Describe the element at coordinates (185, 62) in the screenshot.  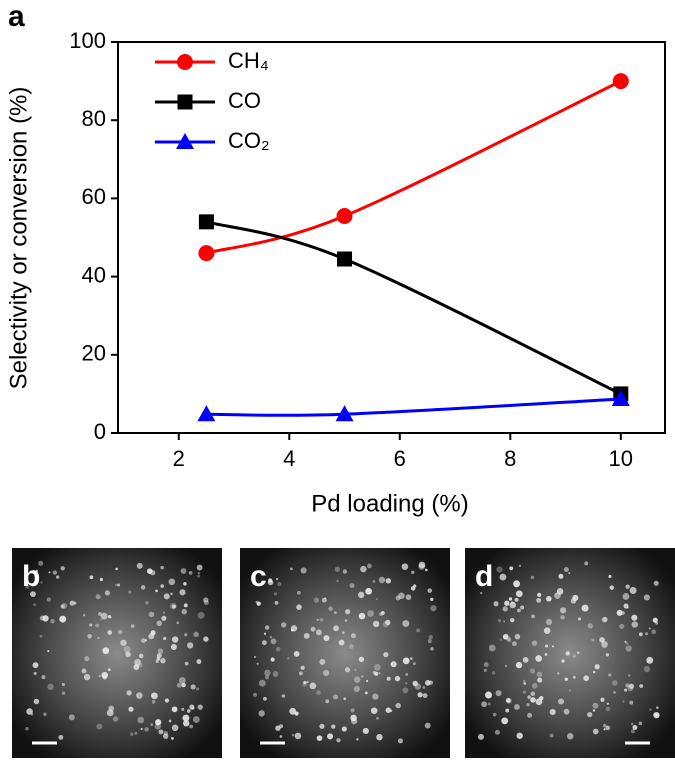
I see `legend-marker` at that location.